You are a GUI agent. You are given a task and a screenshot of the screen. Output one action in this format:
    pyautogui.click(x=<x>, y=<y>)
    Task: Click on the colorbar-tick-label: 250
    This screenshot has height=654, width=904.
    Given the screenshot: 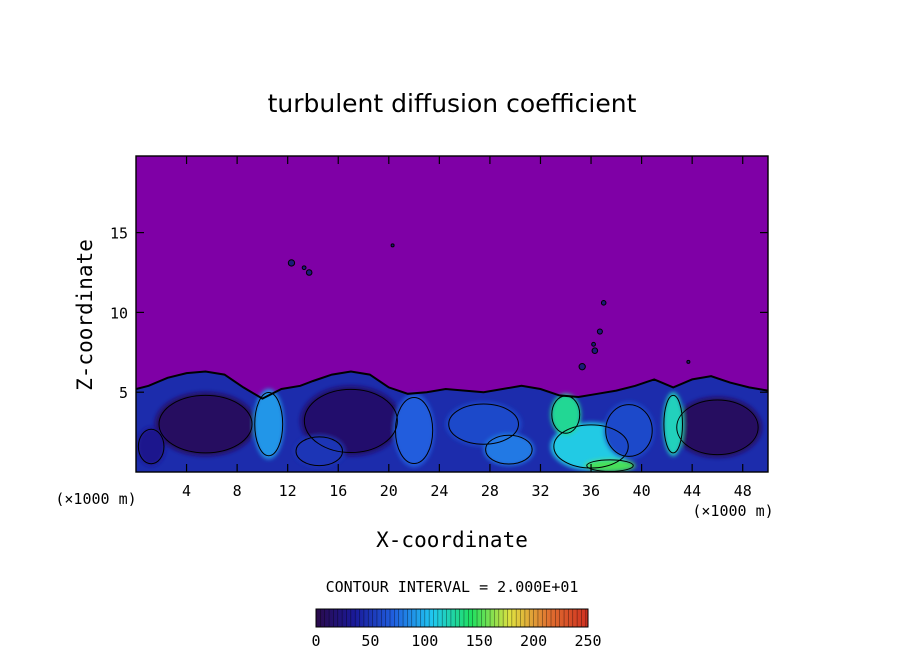 What is the action you would take?
    pyautogui.click(x=587, y=641)
    